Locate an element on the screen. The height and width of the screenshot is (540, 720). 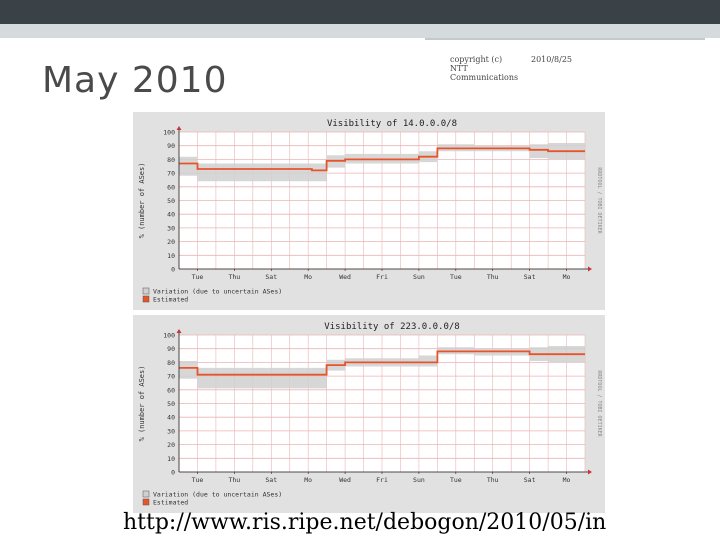
slide-date: 2010/8/25 is located at coordinates (552, 59).